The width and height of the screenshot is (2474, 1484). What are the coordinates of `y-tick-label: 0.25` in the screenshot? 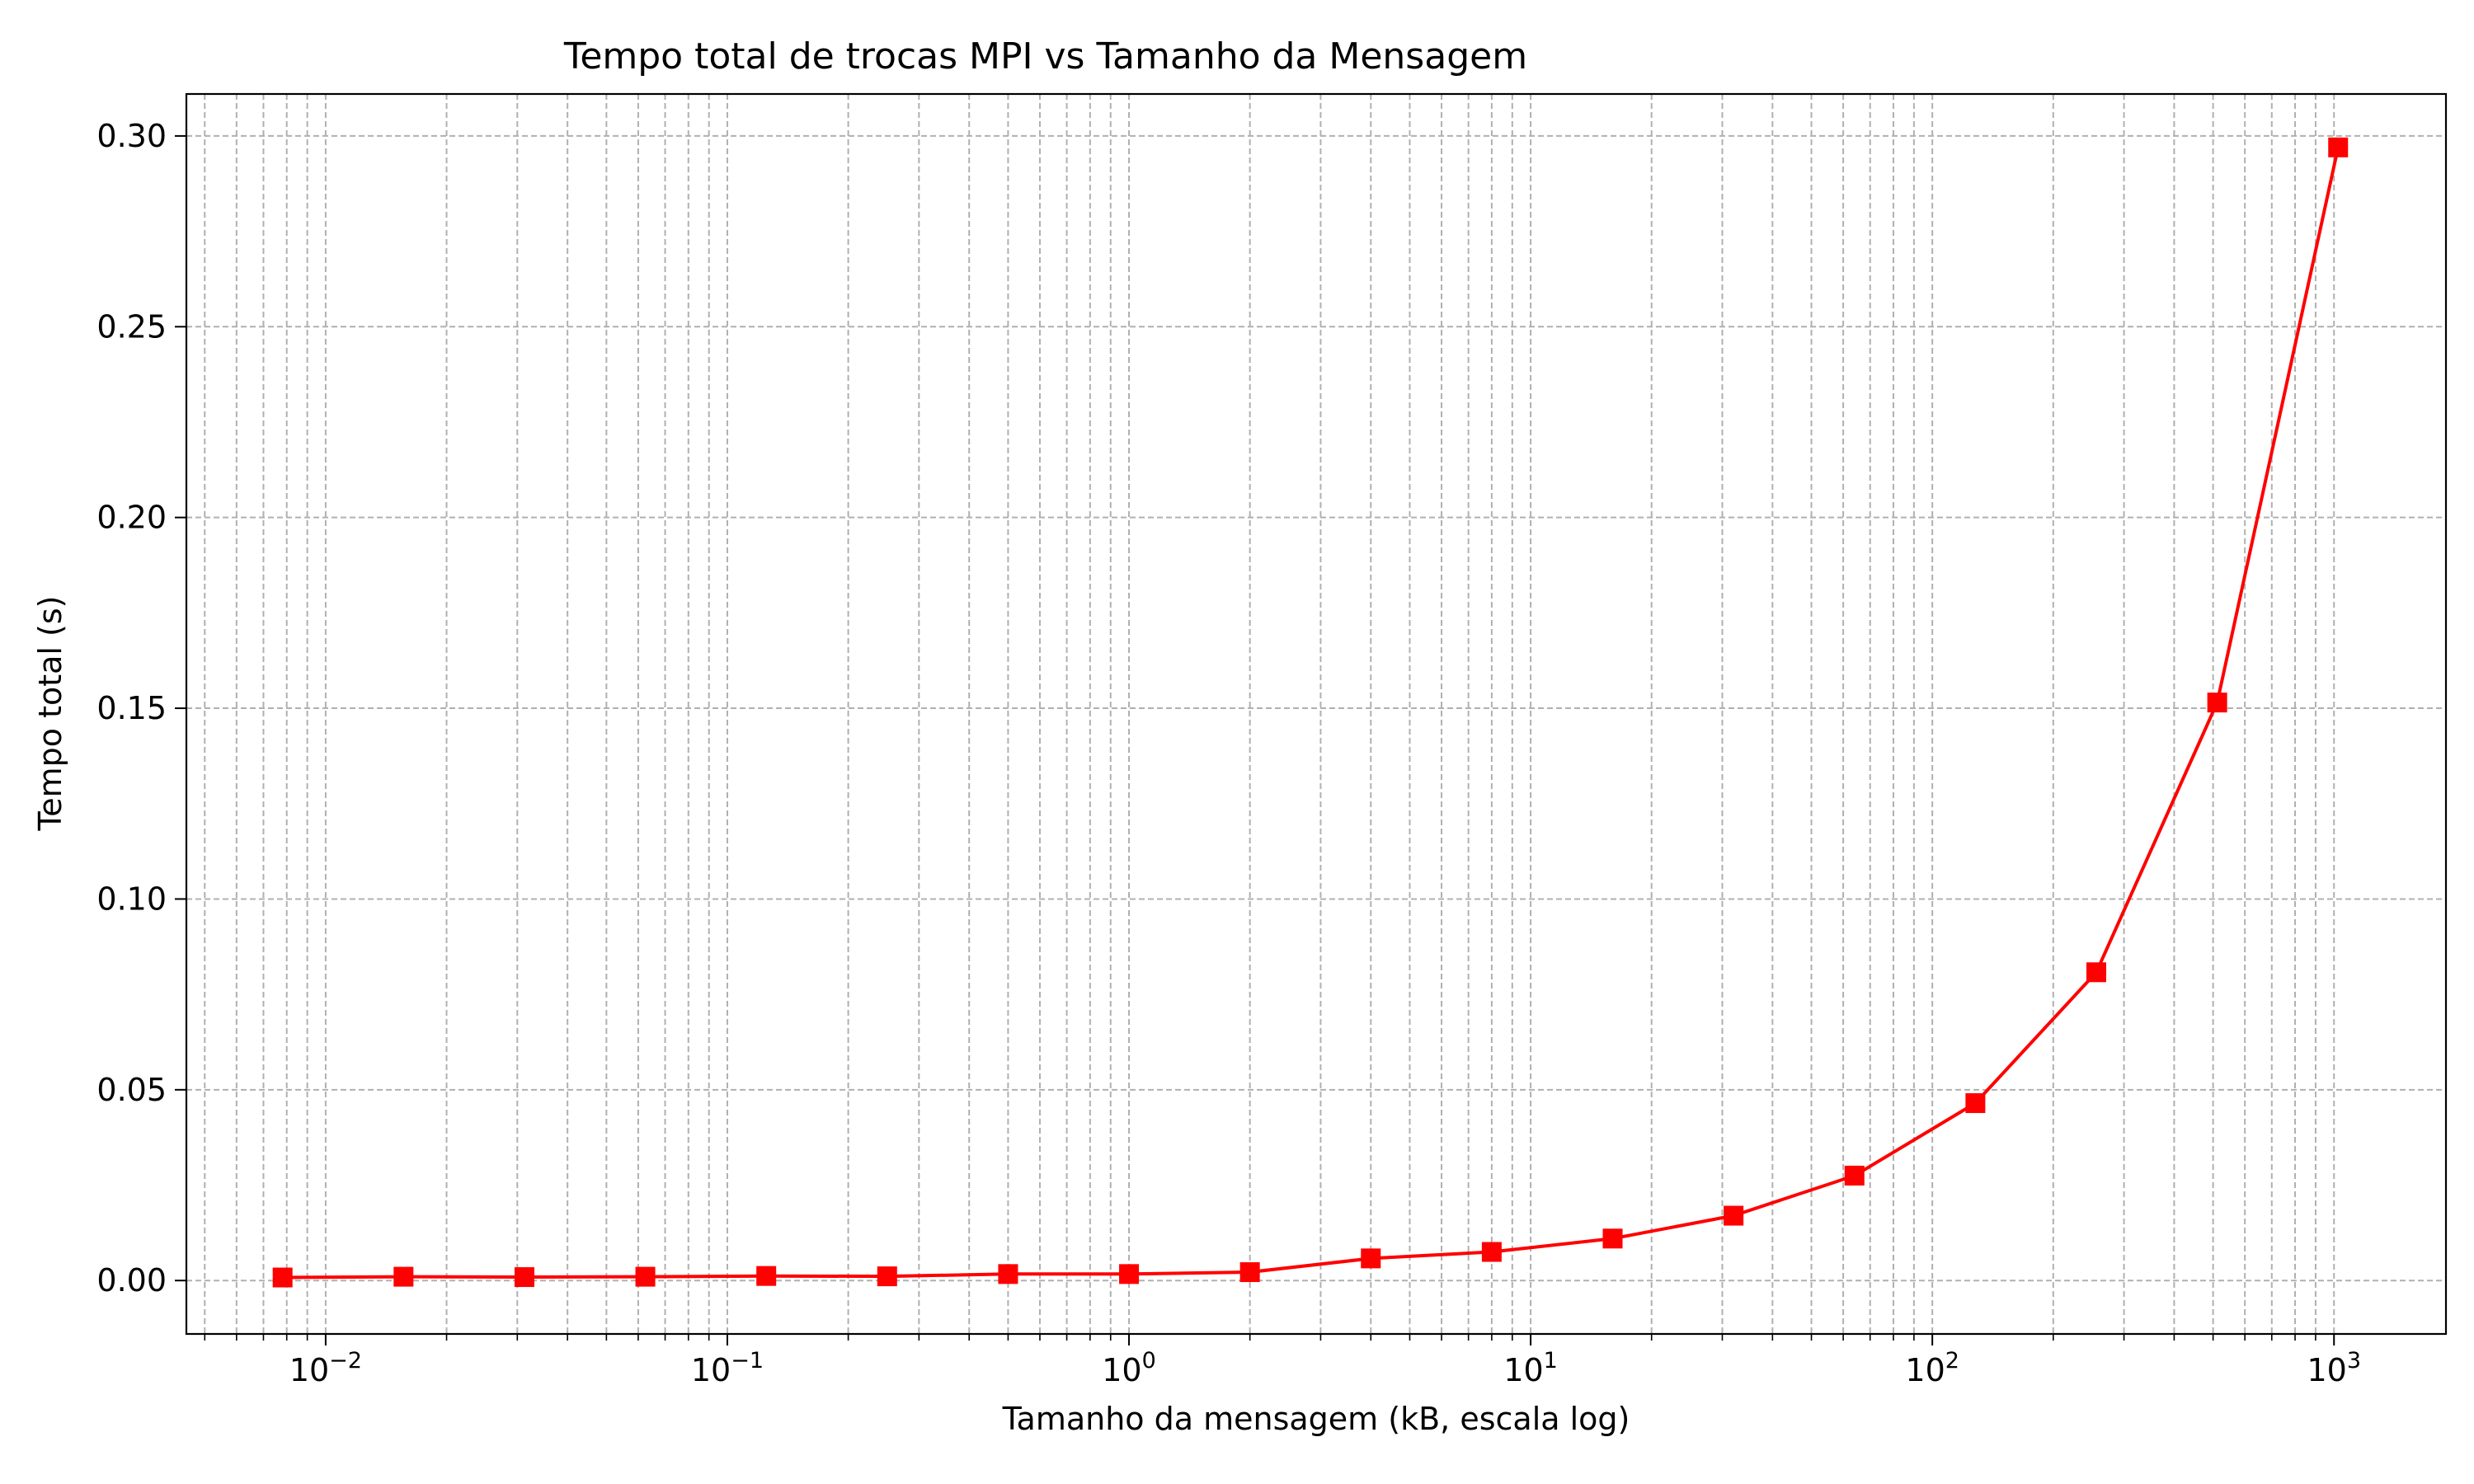 It's located at (131, 326).